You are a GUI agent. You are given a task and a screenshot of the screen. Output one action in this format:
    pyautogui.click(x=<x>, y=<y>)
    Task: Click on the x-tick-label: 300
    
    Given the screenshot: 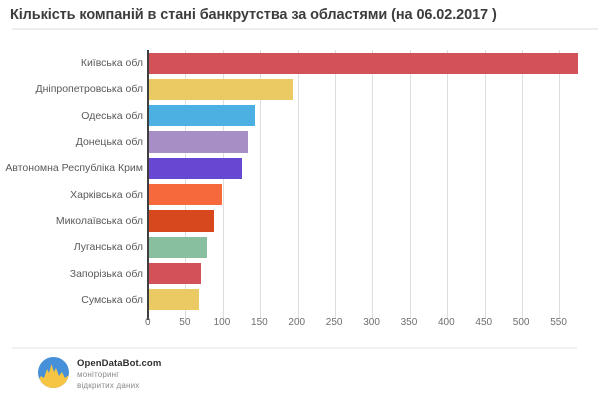 What is the action you would take?
    pyautogui.click(x=371, y=322)
    